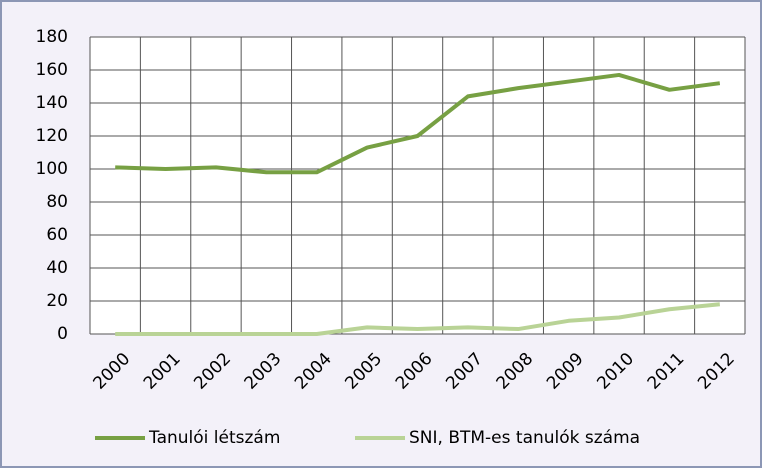  Describe the element at coordinates (57, 235) in the screenshot. I see `y-tick-label: 60` at that location.